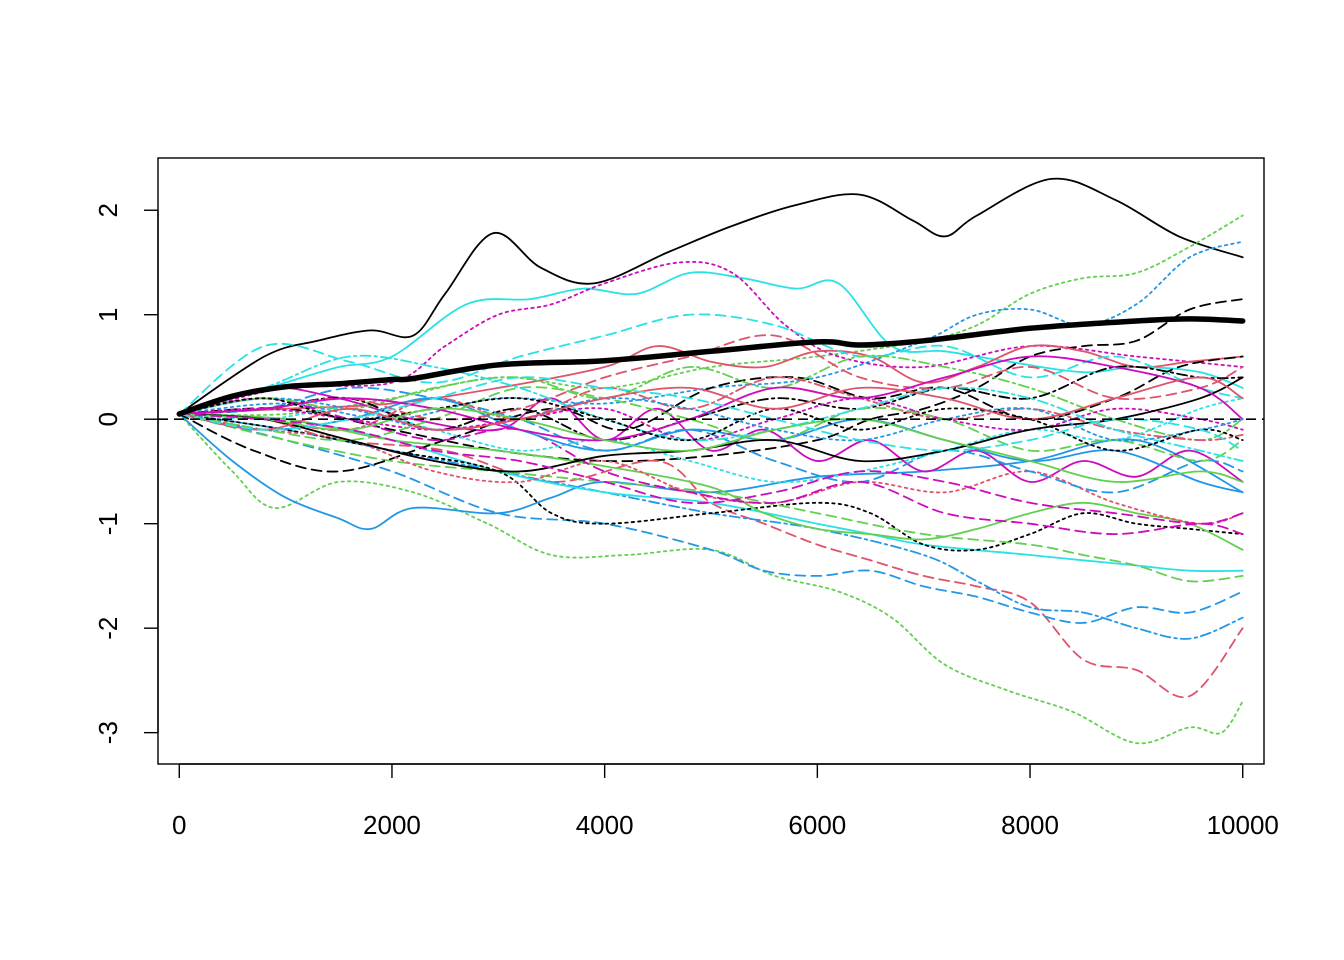 The width and height of the screenshot is (1344, 960). What do you see at coordinates (108, 314) in the screenshot?
I see `y-tick-label: 1` at bounding box center [108, 314].